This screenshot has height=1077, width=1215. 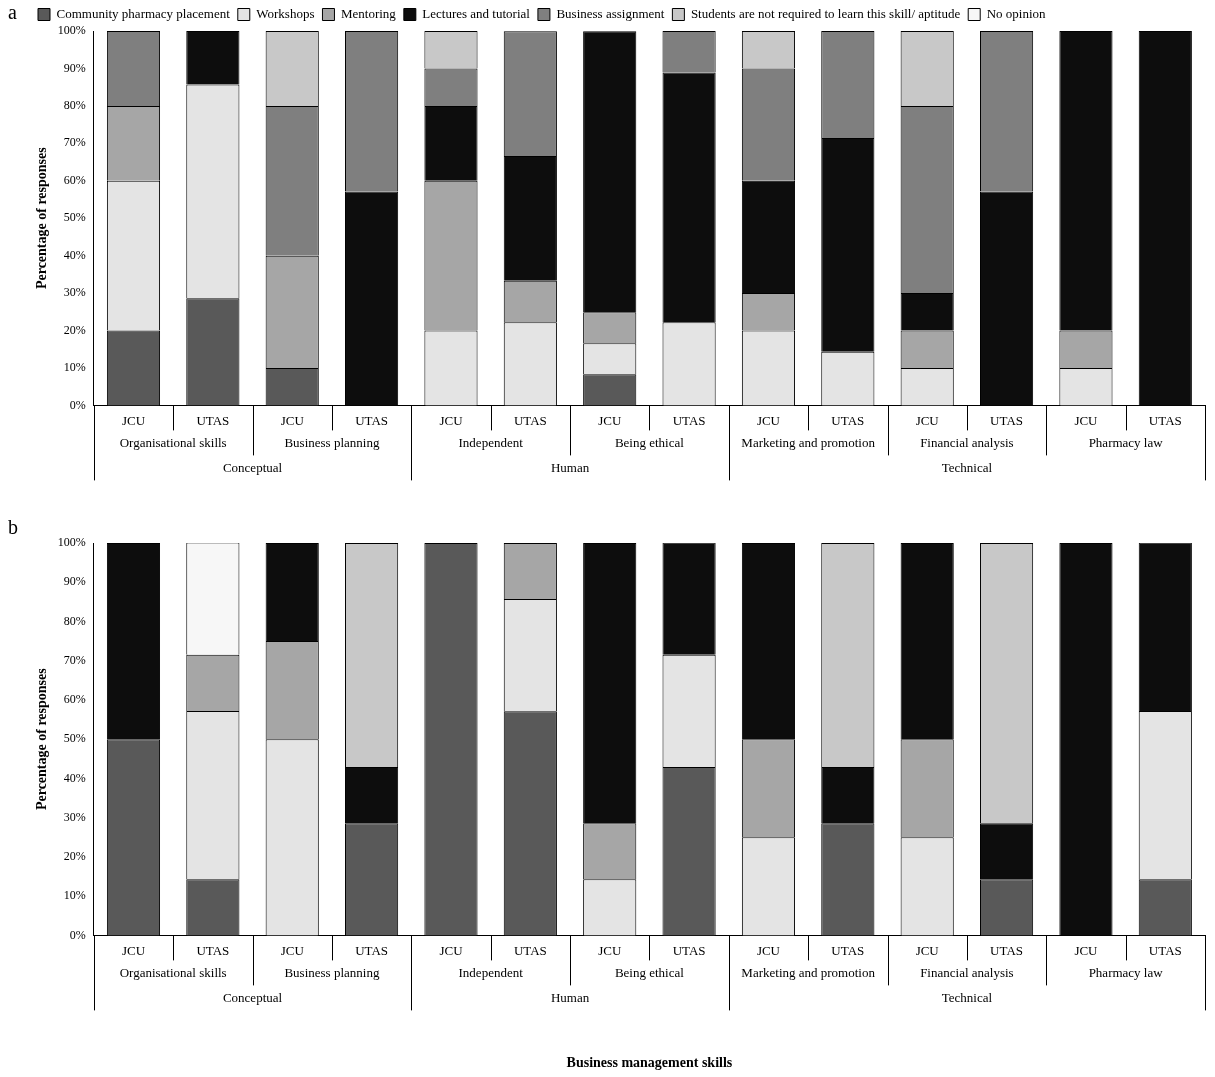 What do you see at coordinates (285, 13) in the screenshot?
I see `legend-label: Workshops` at bounding box center [285, 13].